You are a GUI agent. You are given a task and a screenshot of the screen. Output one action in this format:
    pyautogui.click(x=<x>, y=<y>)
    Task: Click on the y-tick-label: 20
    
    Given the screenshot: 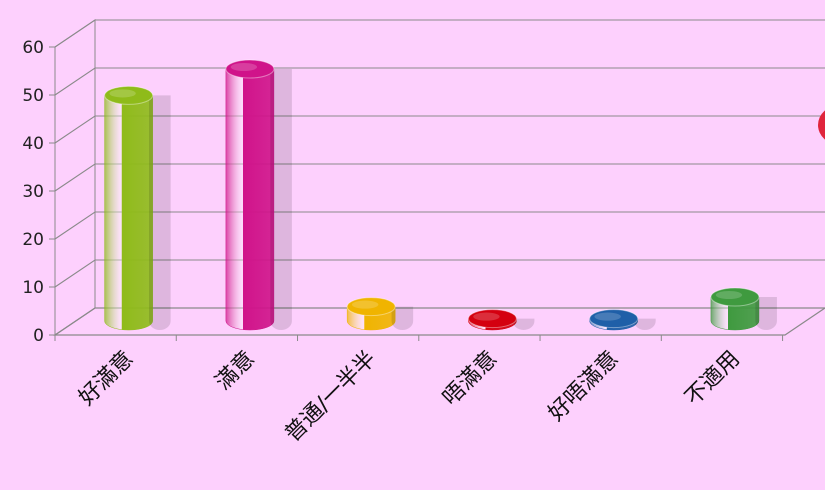 What is the action you would take?
    pyautogui.click(x=33, y=240)
    